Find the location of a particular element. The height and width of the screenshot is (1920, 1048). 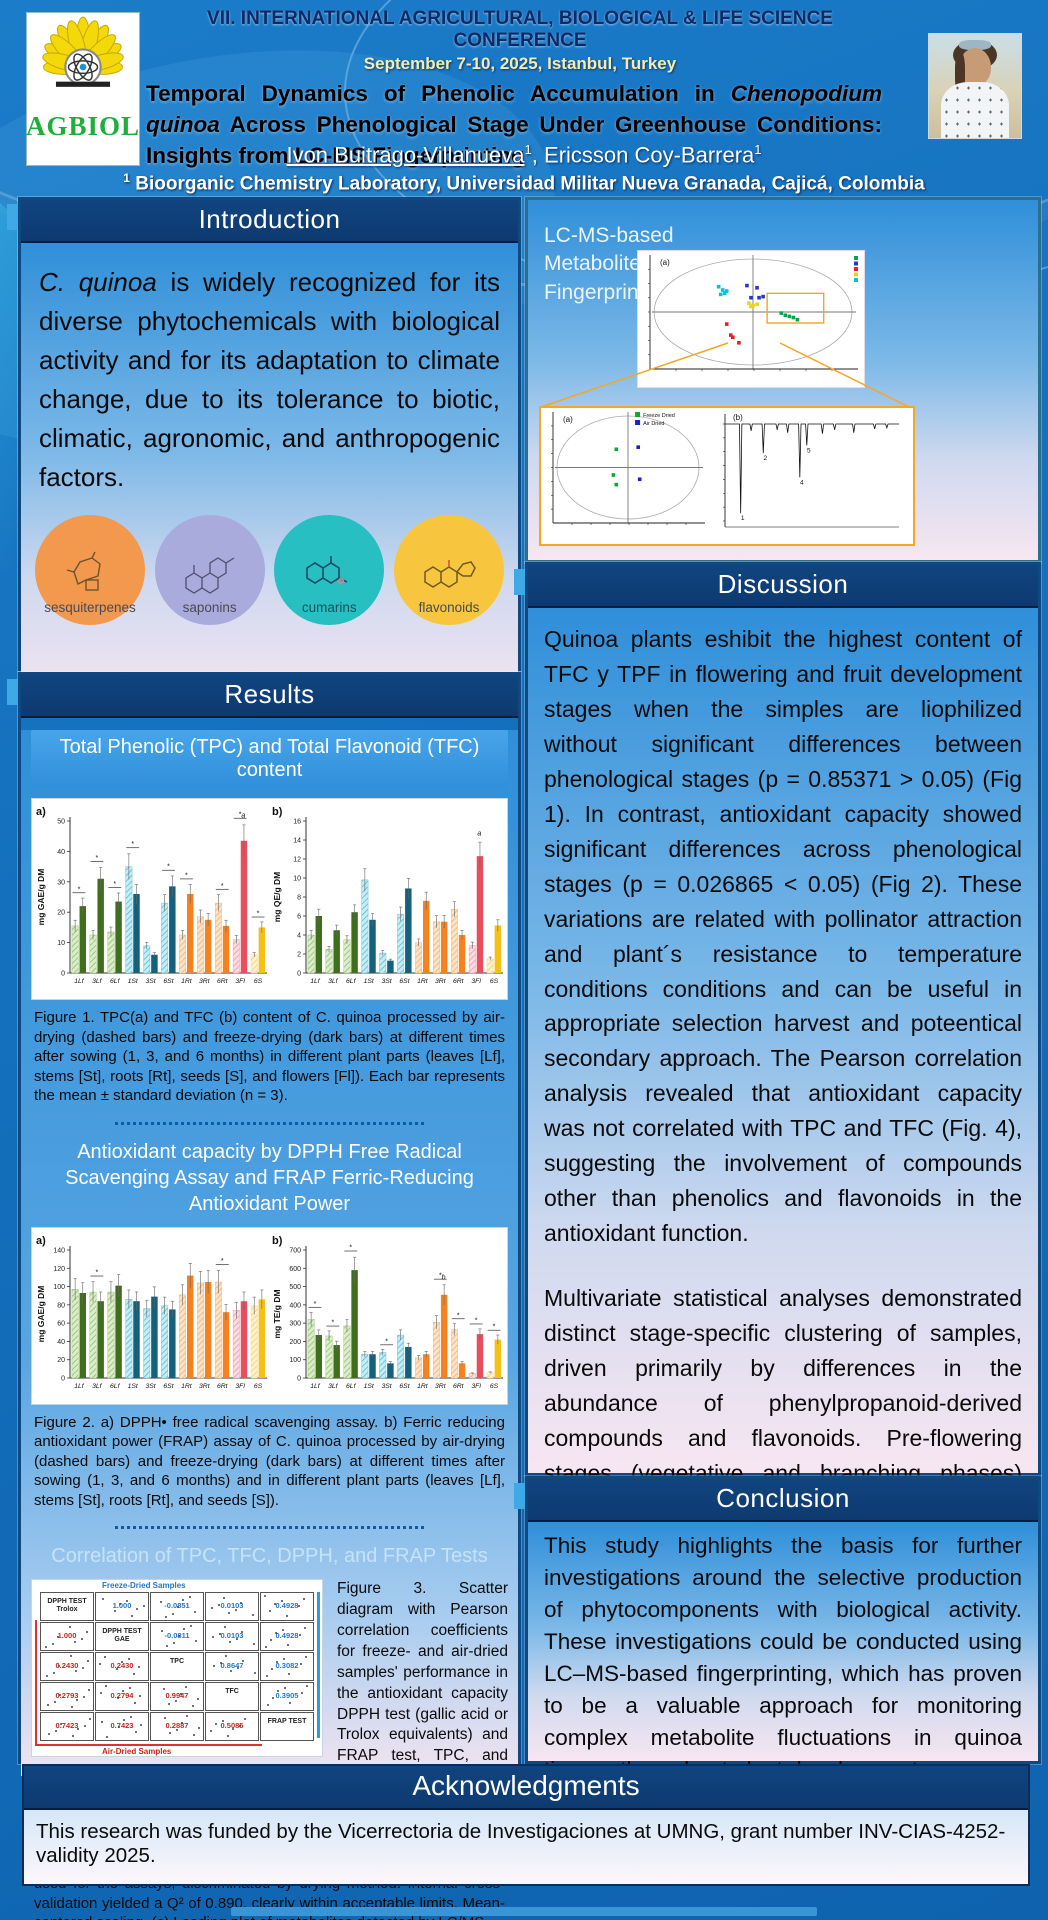

svg-text: 140 is located at coordinates (59, 1250).